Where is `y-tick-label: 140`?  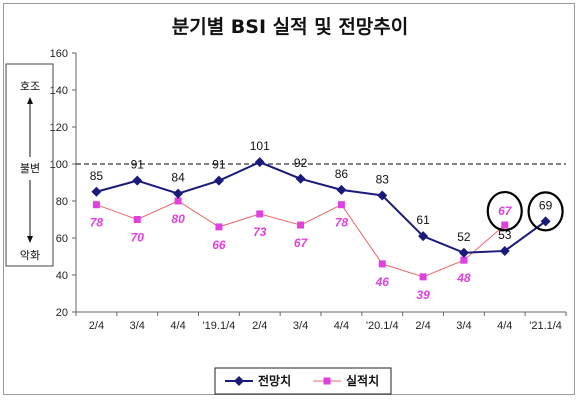
y-tick-label: 140 is located at coordinates (59, 91).